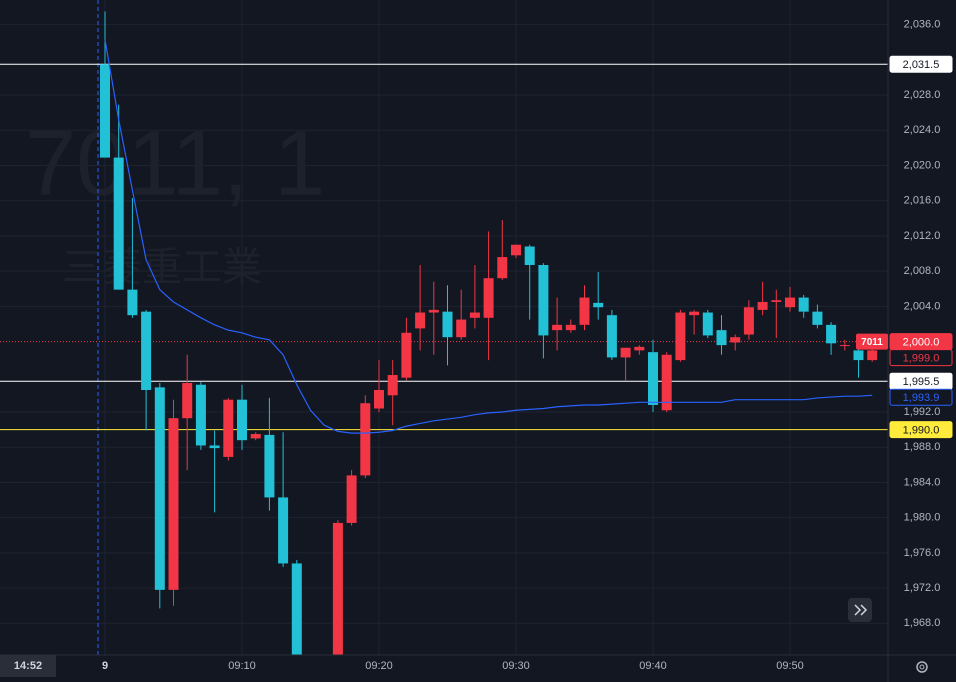 This screenshot has width=956, height=682. I want to click on x-tick-label: 09:50, so click(790, 666).